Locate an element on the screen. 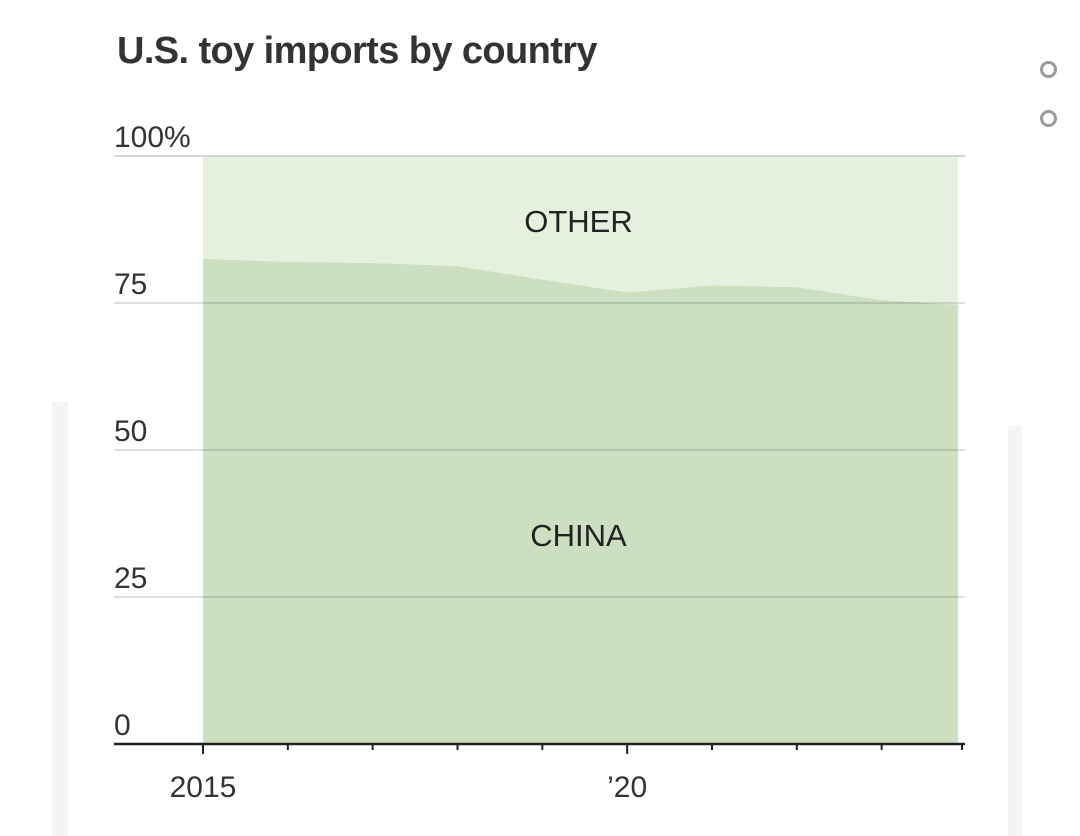 The width and height of the screenshot is (1080, 836). y-axis-labels: 0 25 50 75 100% is located at coordinates (152, 431).